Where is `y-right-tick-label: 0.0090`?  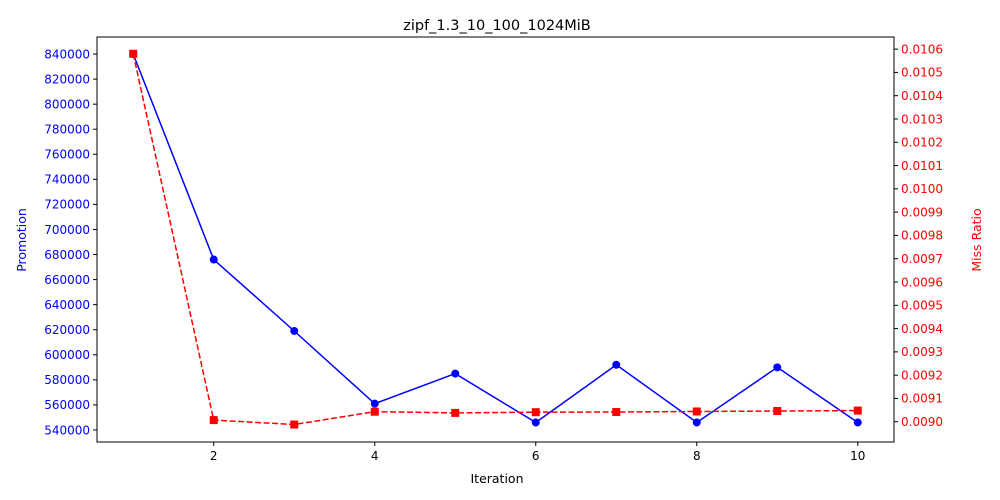
y-right-tick-label: 0.0090 is located at coordinates (922, 422).